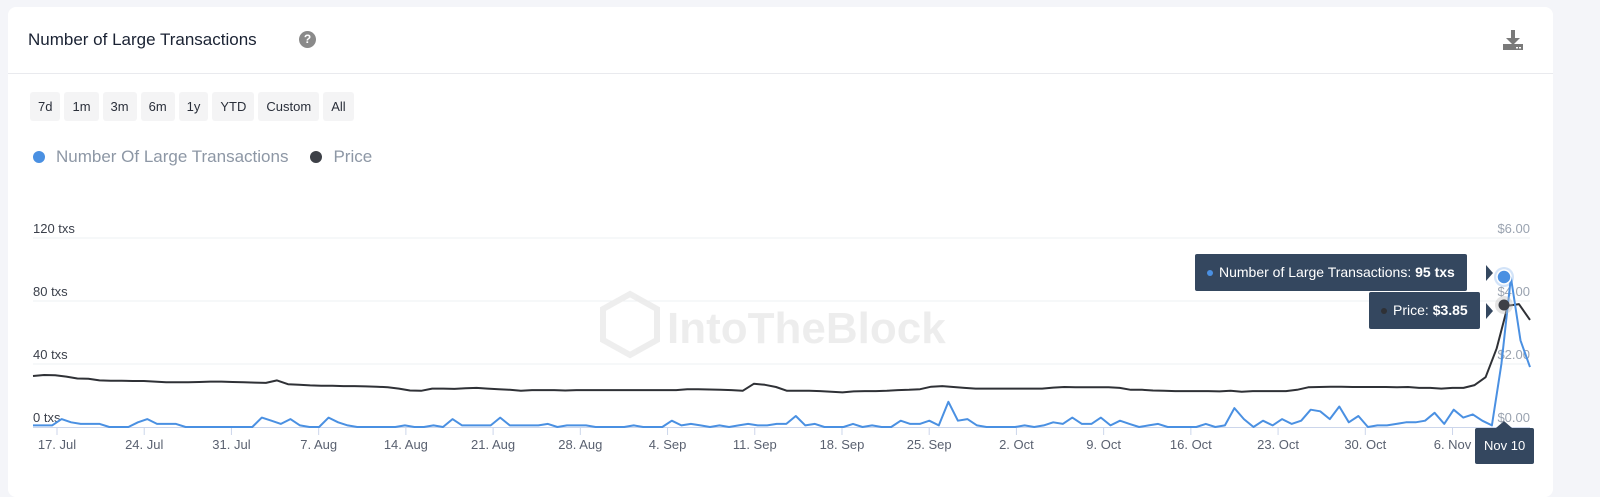  Describe the element at coordinates (307, 39) in the screenshot. I see `question-circle-icon: ?` at that location.